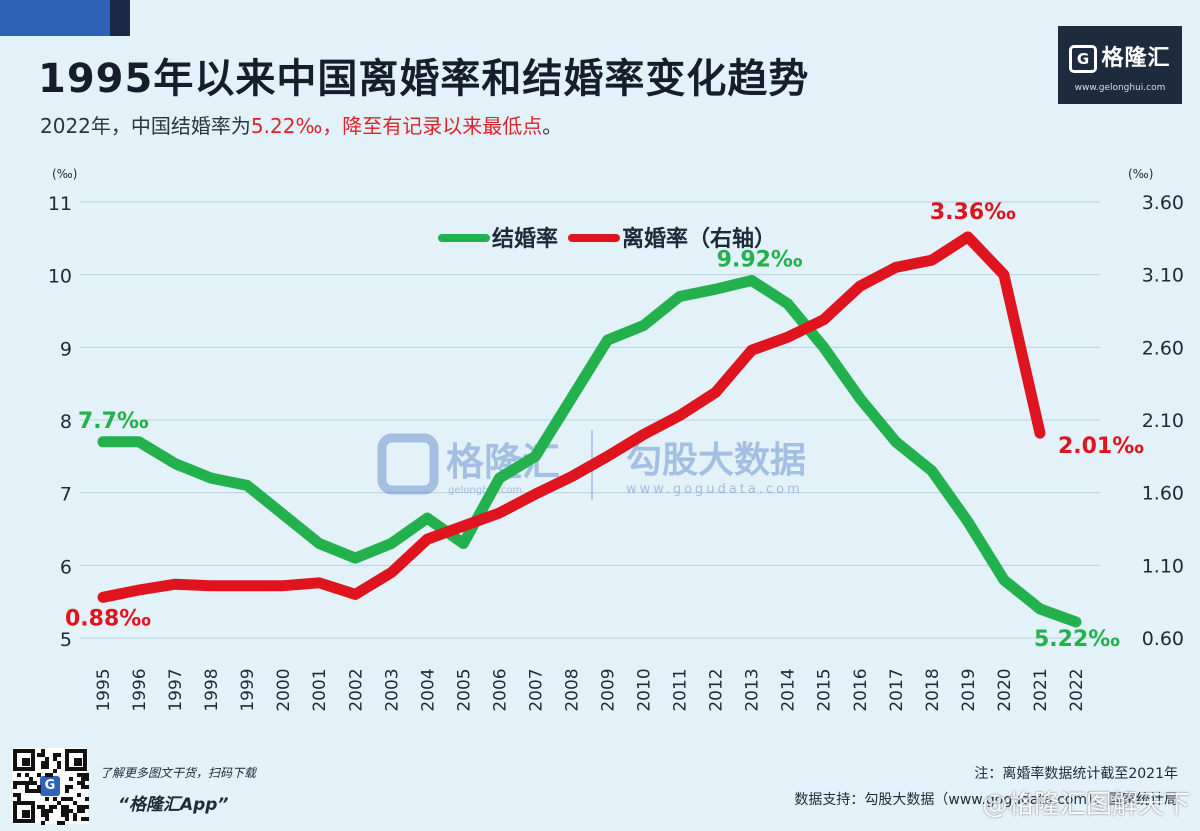 Image resolution: width=1200 pixels, height=831 pixels. Describe the element at coordinates (464, 689) in the screenshot. I see `x-tick-label: 2005` at that location.